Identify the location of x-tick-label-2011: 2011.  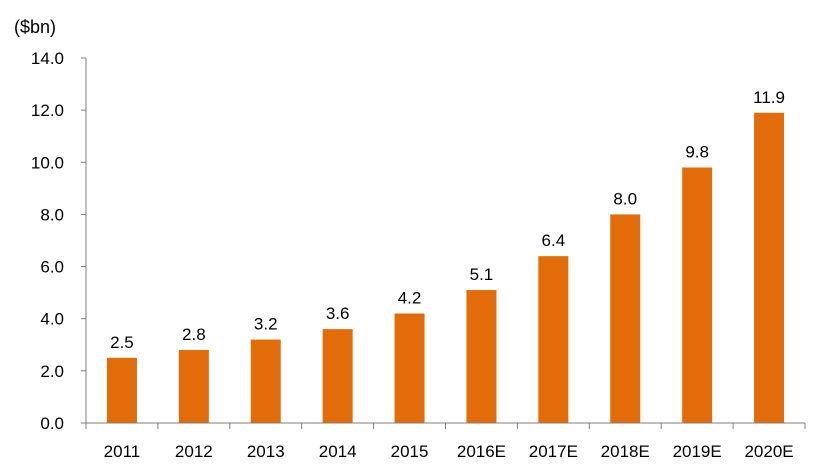
(122, 451).